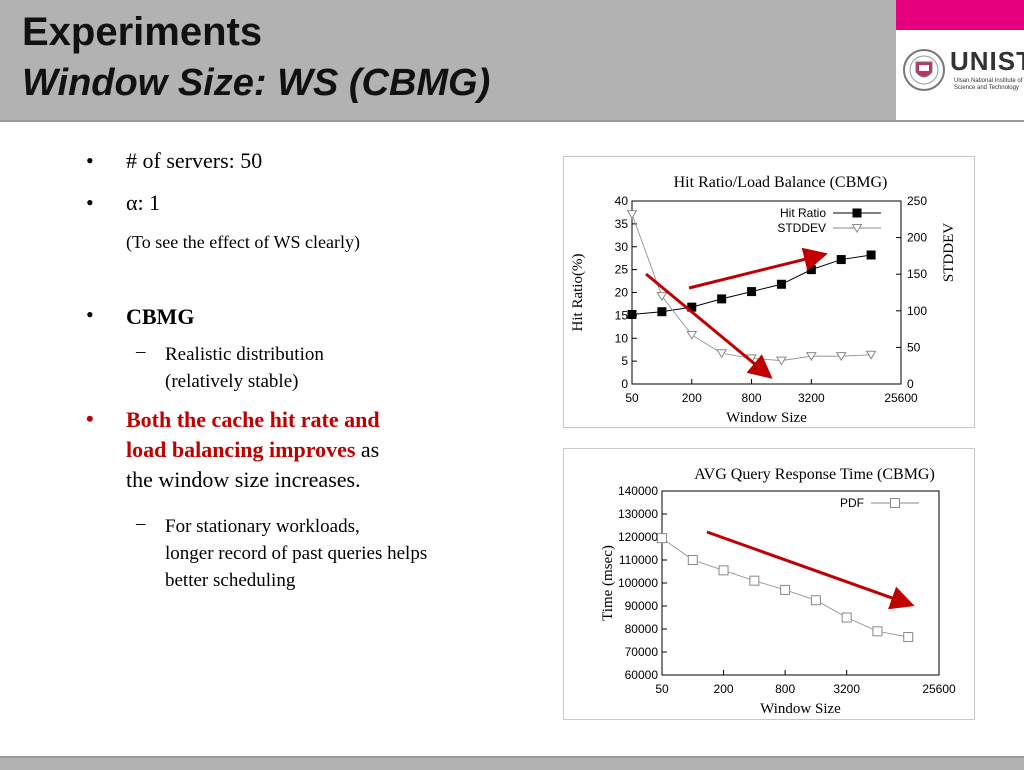 The width and height of the screenshot is (1024, 770). I want to click on y-tick-label: 70000, so click(642, 652).